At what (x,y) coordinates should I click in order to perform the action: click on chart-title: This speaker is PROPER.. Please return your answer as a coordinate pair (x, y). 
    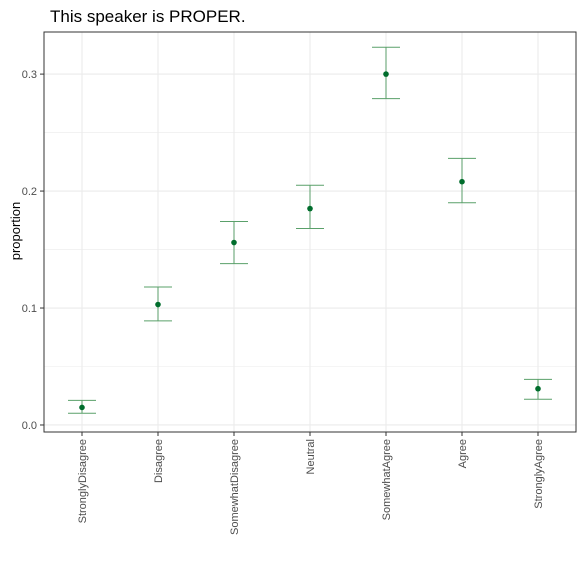
    Looking at the image, I should click on (148, 16).